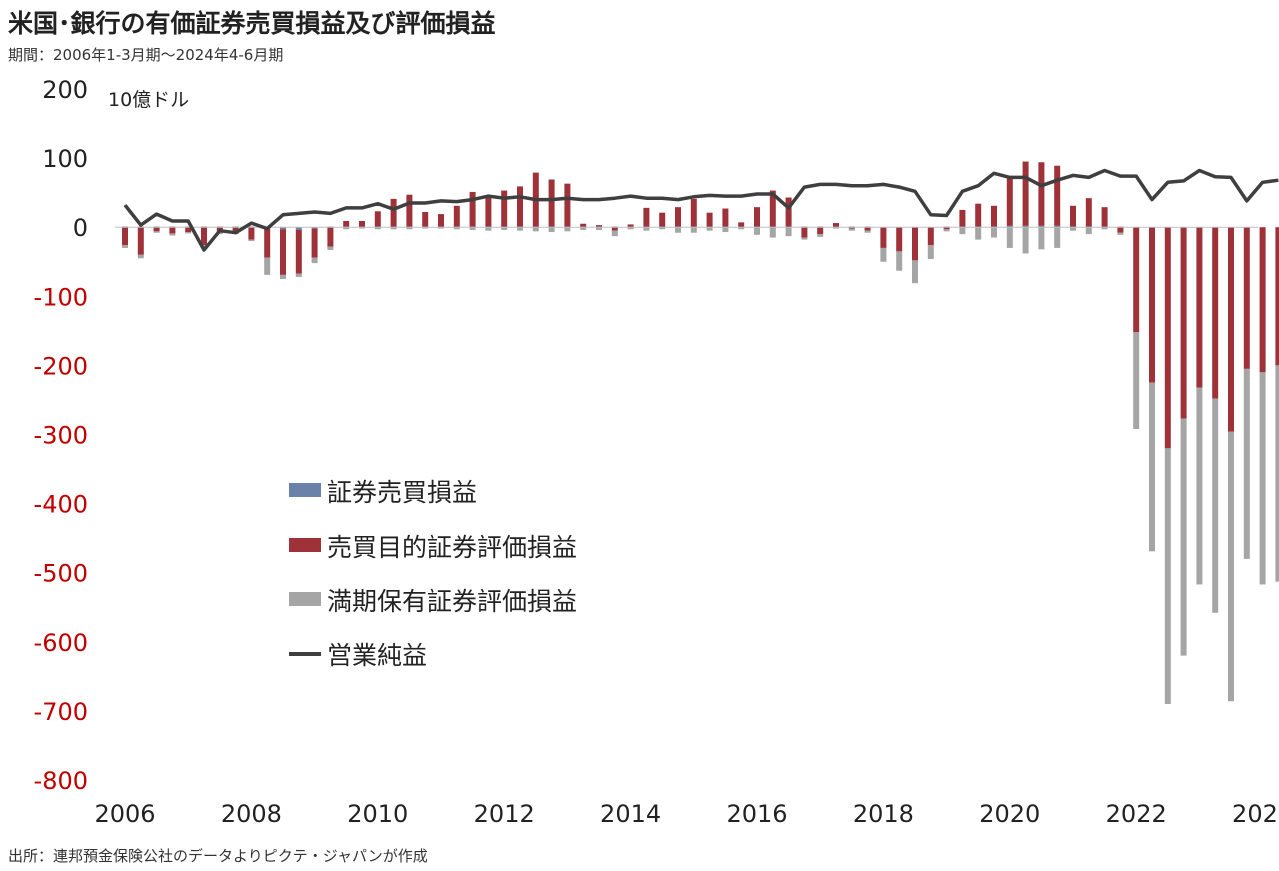 The image size is (1279, 871). What do you see at coordinates (772, 208) in the screenshot?
I see `bar-afs-unrealized-2016Q2` at bounding box center [772, 208].